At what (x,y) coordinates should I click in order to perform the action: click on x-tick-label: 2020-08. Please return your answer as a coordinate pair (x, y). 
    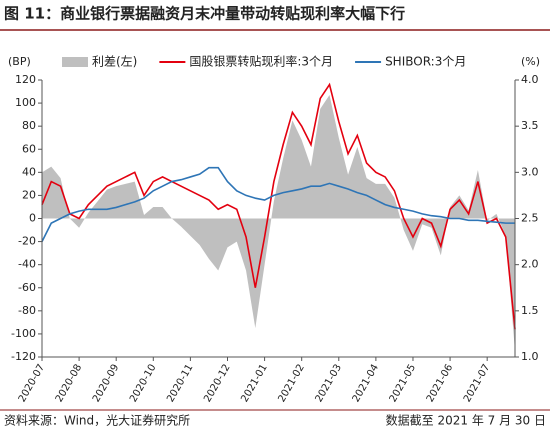
    Looking at the image, I should click on (69, 384).